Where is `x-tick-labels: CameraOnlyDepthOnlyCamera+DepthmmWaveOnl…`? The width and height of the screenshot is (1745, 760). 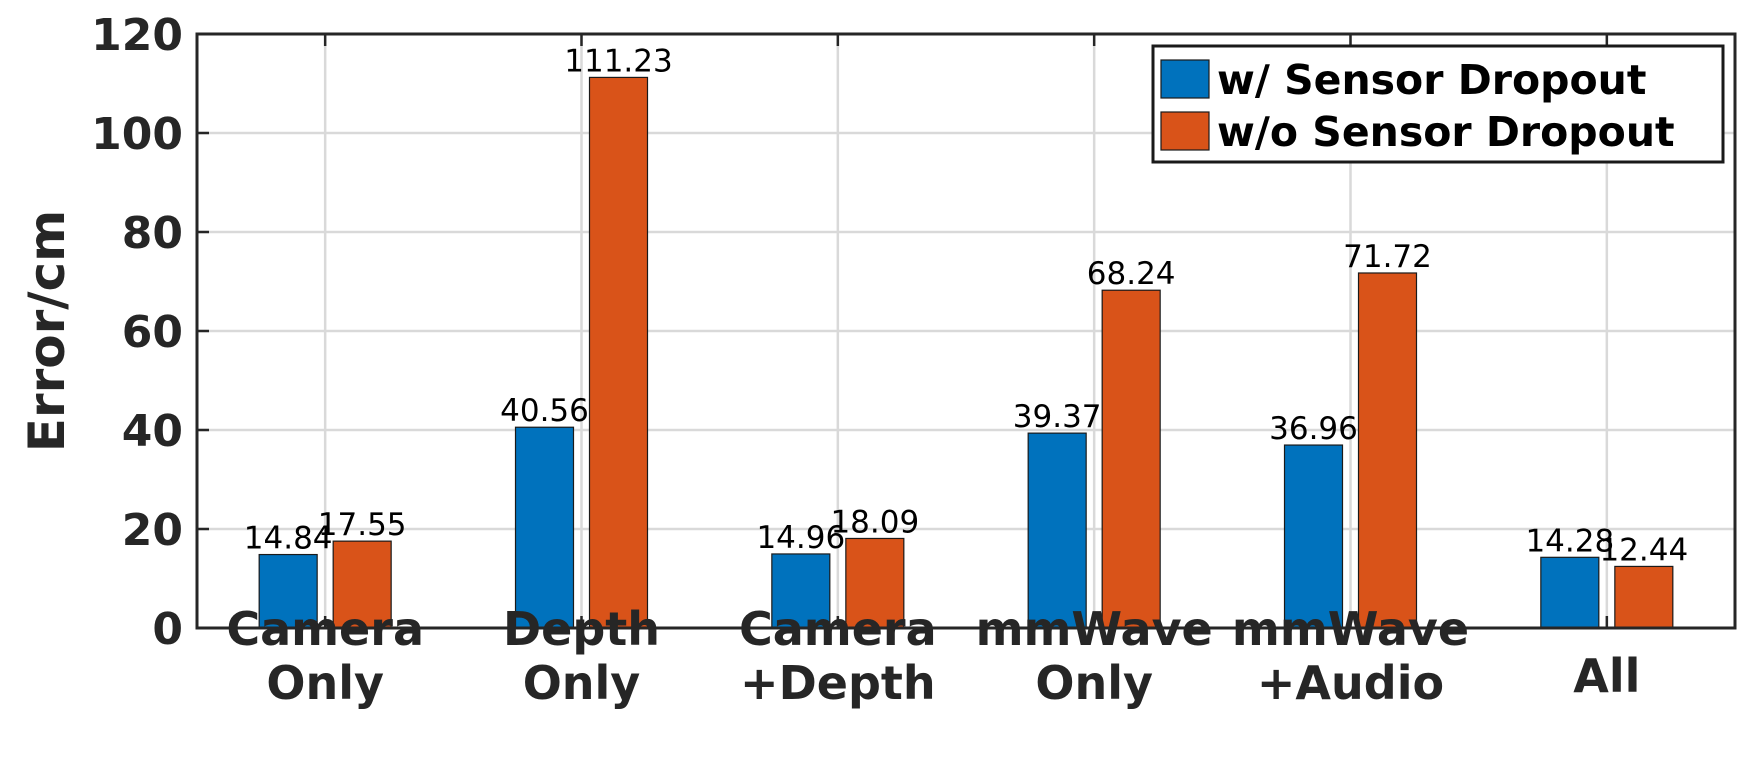 x-tick-labels: CameraOnlyDepthOnlyCamera+DepthmmWaveOnl… is located at coordinates (933, 656).